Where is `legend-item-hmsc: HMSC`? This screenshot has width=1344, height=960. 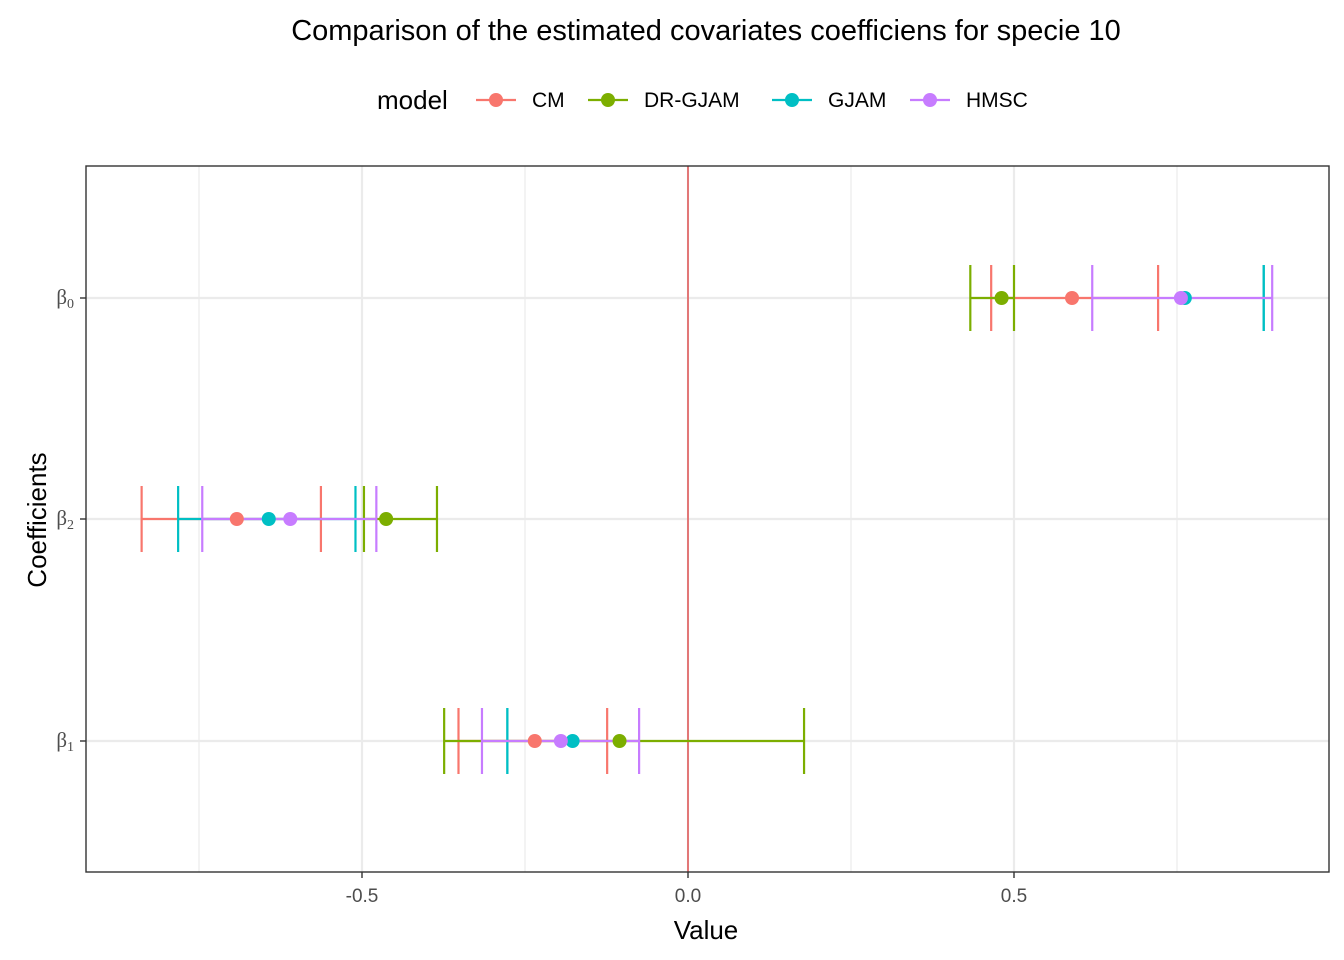 legend-item-hmsc: HMSC is located at coordinates (969, 100).